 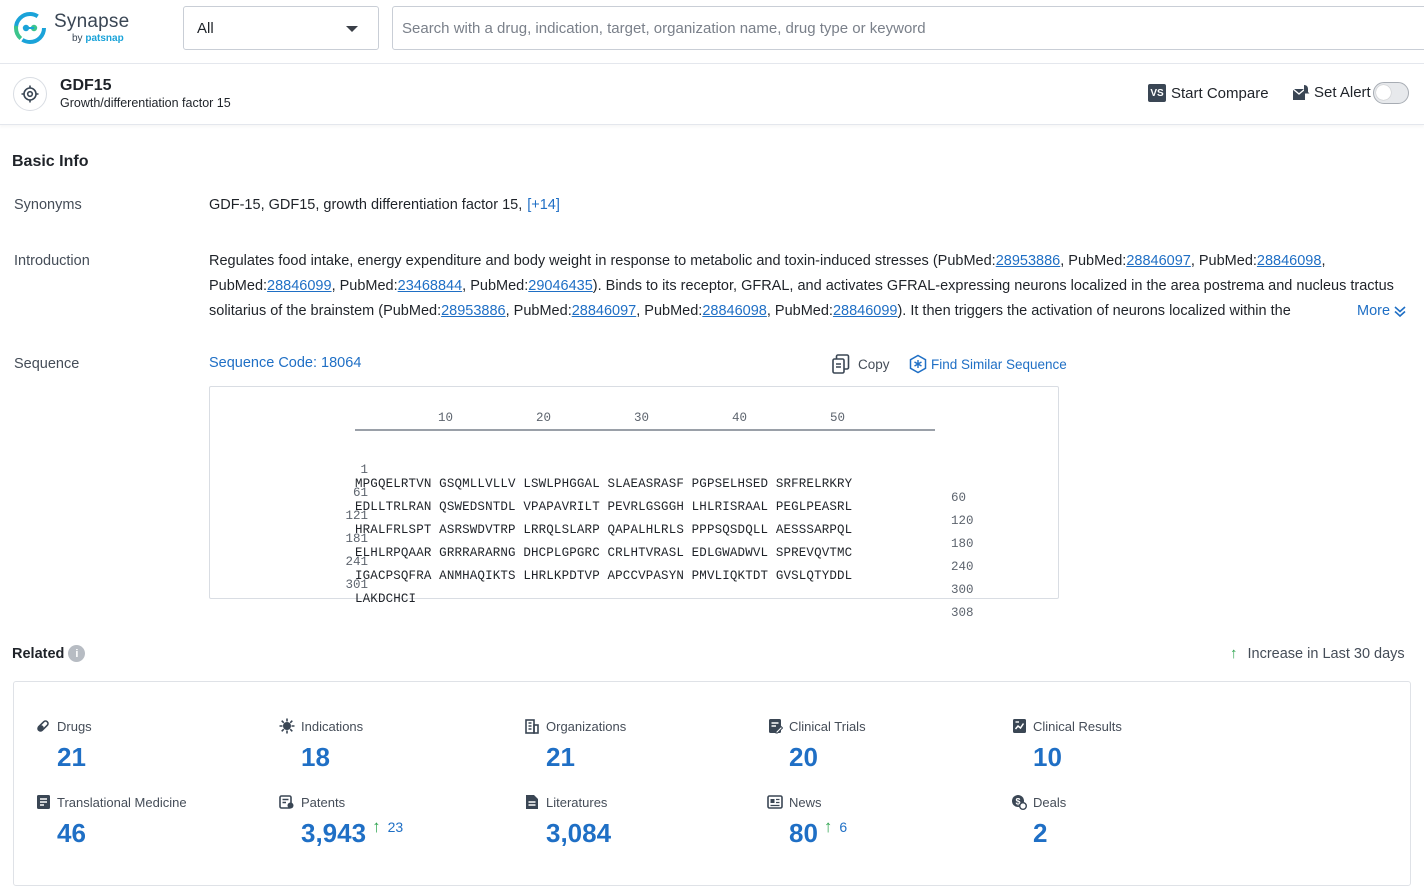 What do you see at coordinates (1301, 92) in the screenshot?
I see `alert-bell-icon` at bounding box center [1301, 92].